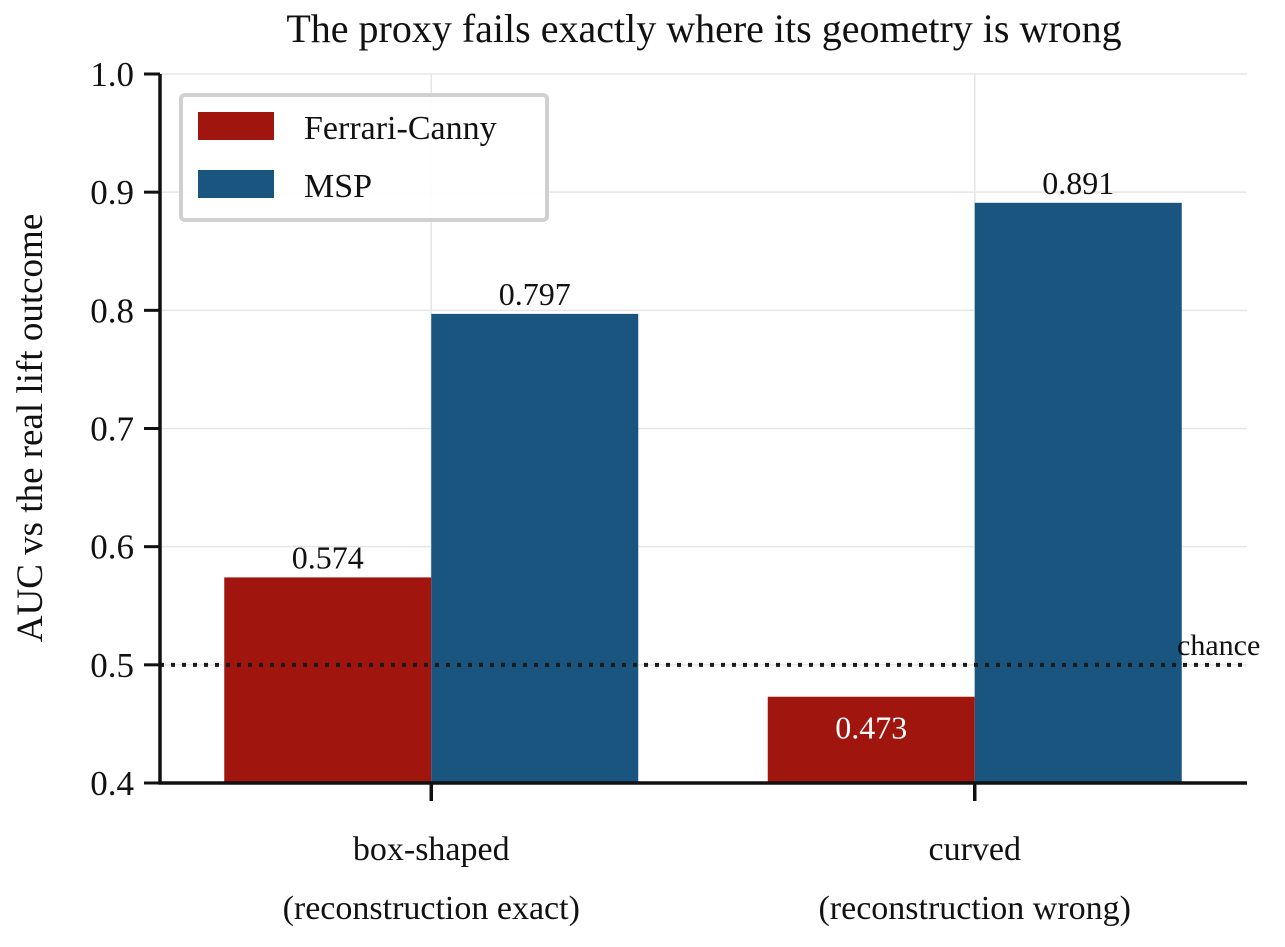  I want to click on y-tick-label: 0.7, so click(112, 429).